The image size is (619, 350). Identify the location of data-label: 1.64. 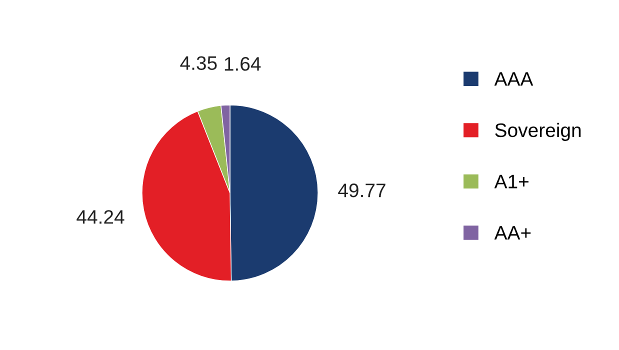
(242, 64).